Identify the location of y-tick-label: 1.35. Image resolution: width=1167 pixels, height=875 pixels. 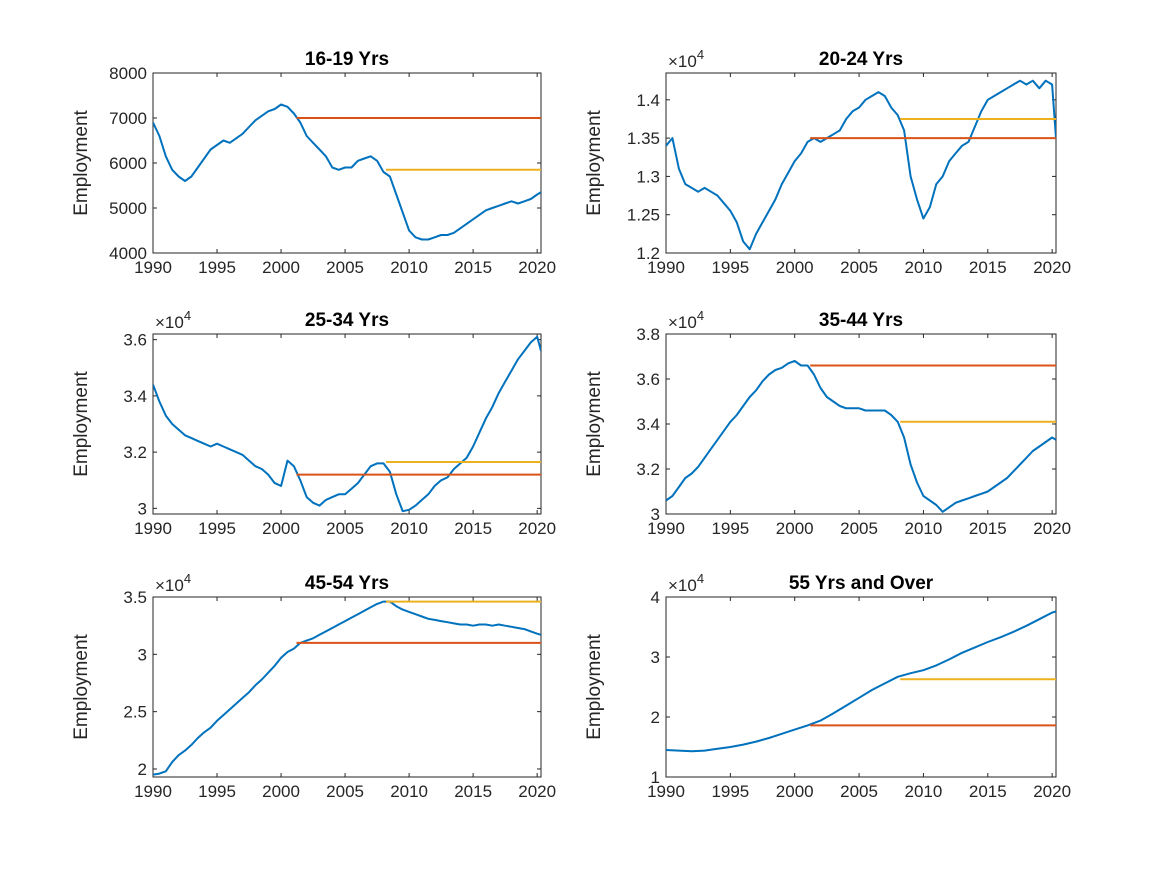
(643, 138).